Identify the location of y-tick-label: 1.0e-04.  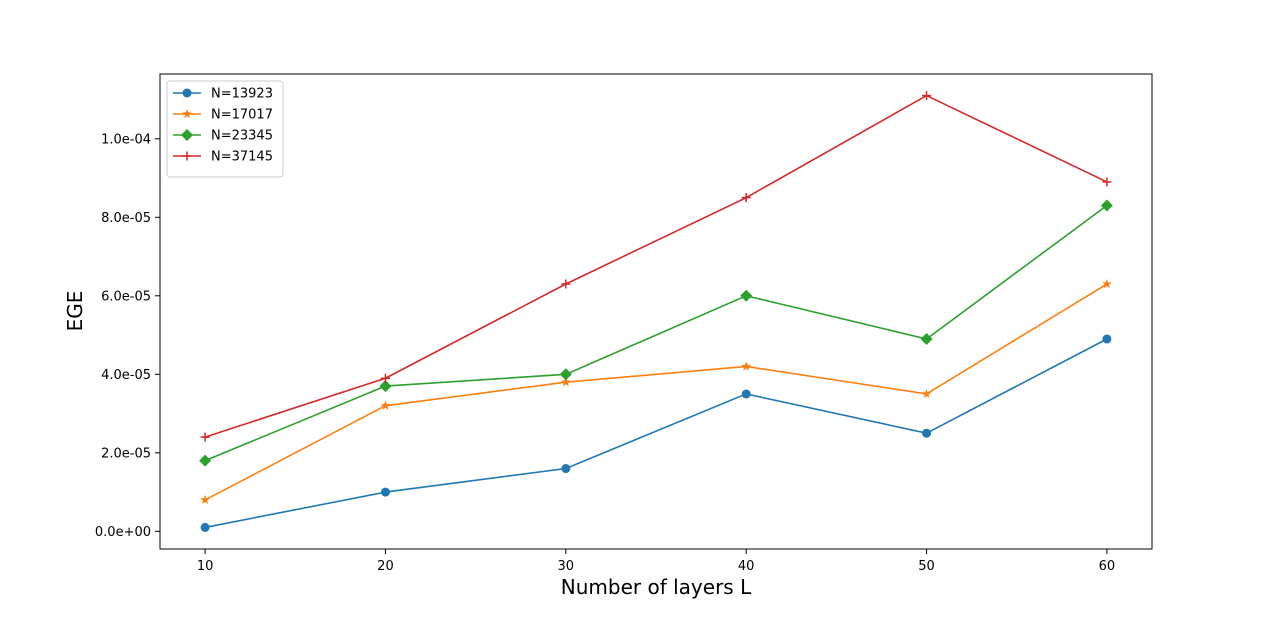
(126, 139).